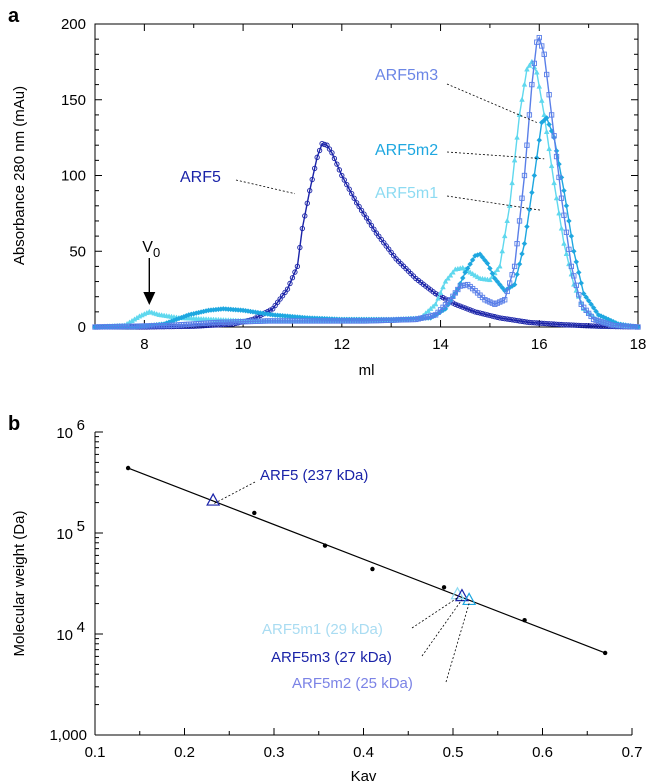 The image size is (651, 783). Describe the element at coordinates (406, 193) in the screenshot. I see `series-label-ARF5m1: ARF5m1` at that location.